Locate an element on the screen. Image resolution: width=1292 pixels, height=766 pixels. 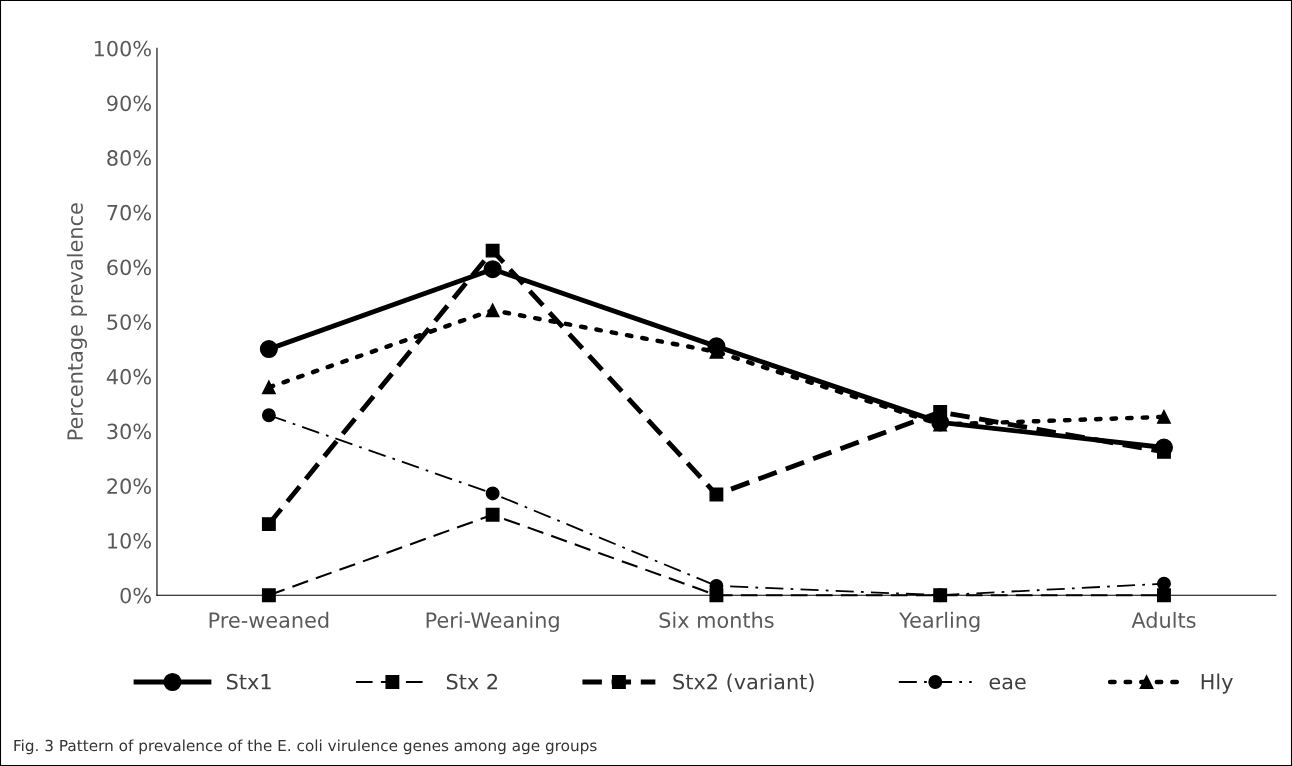
legend-label: eae is located at coordinates (1007, 683).